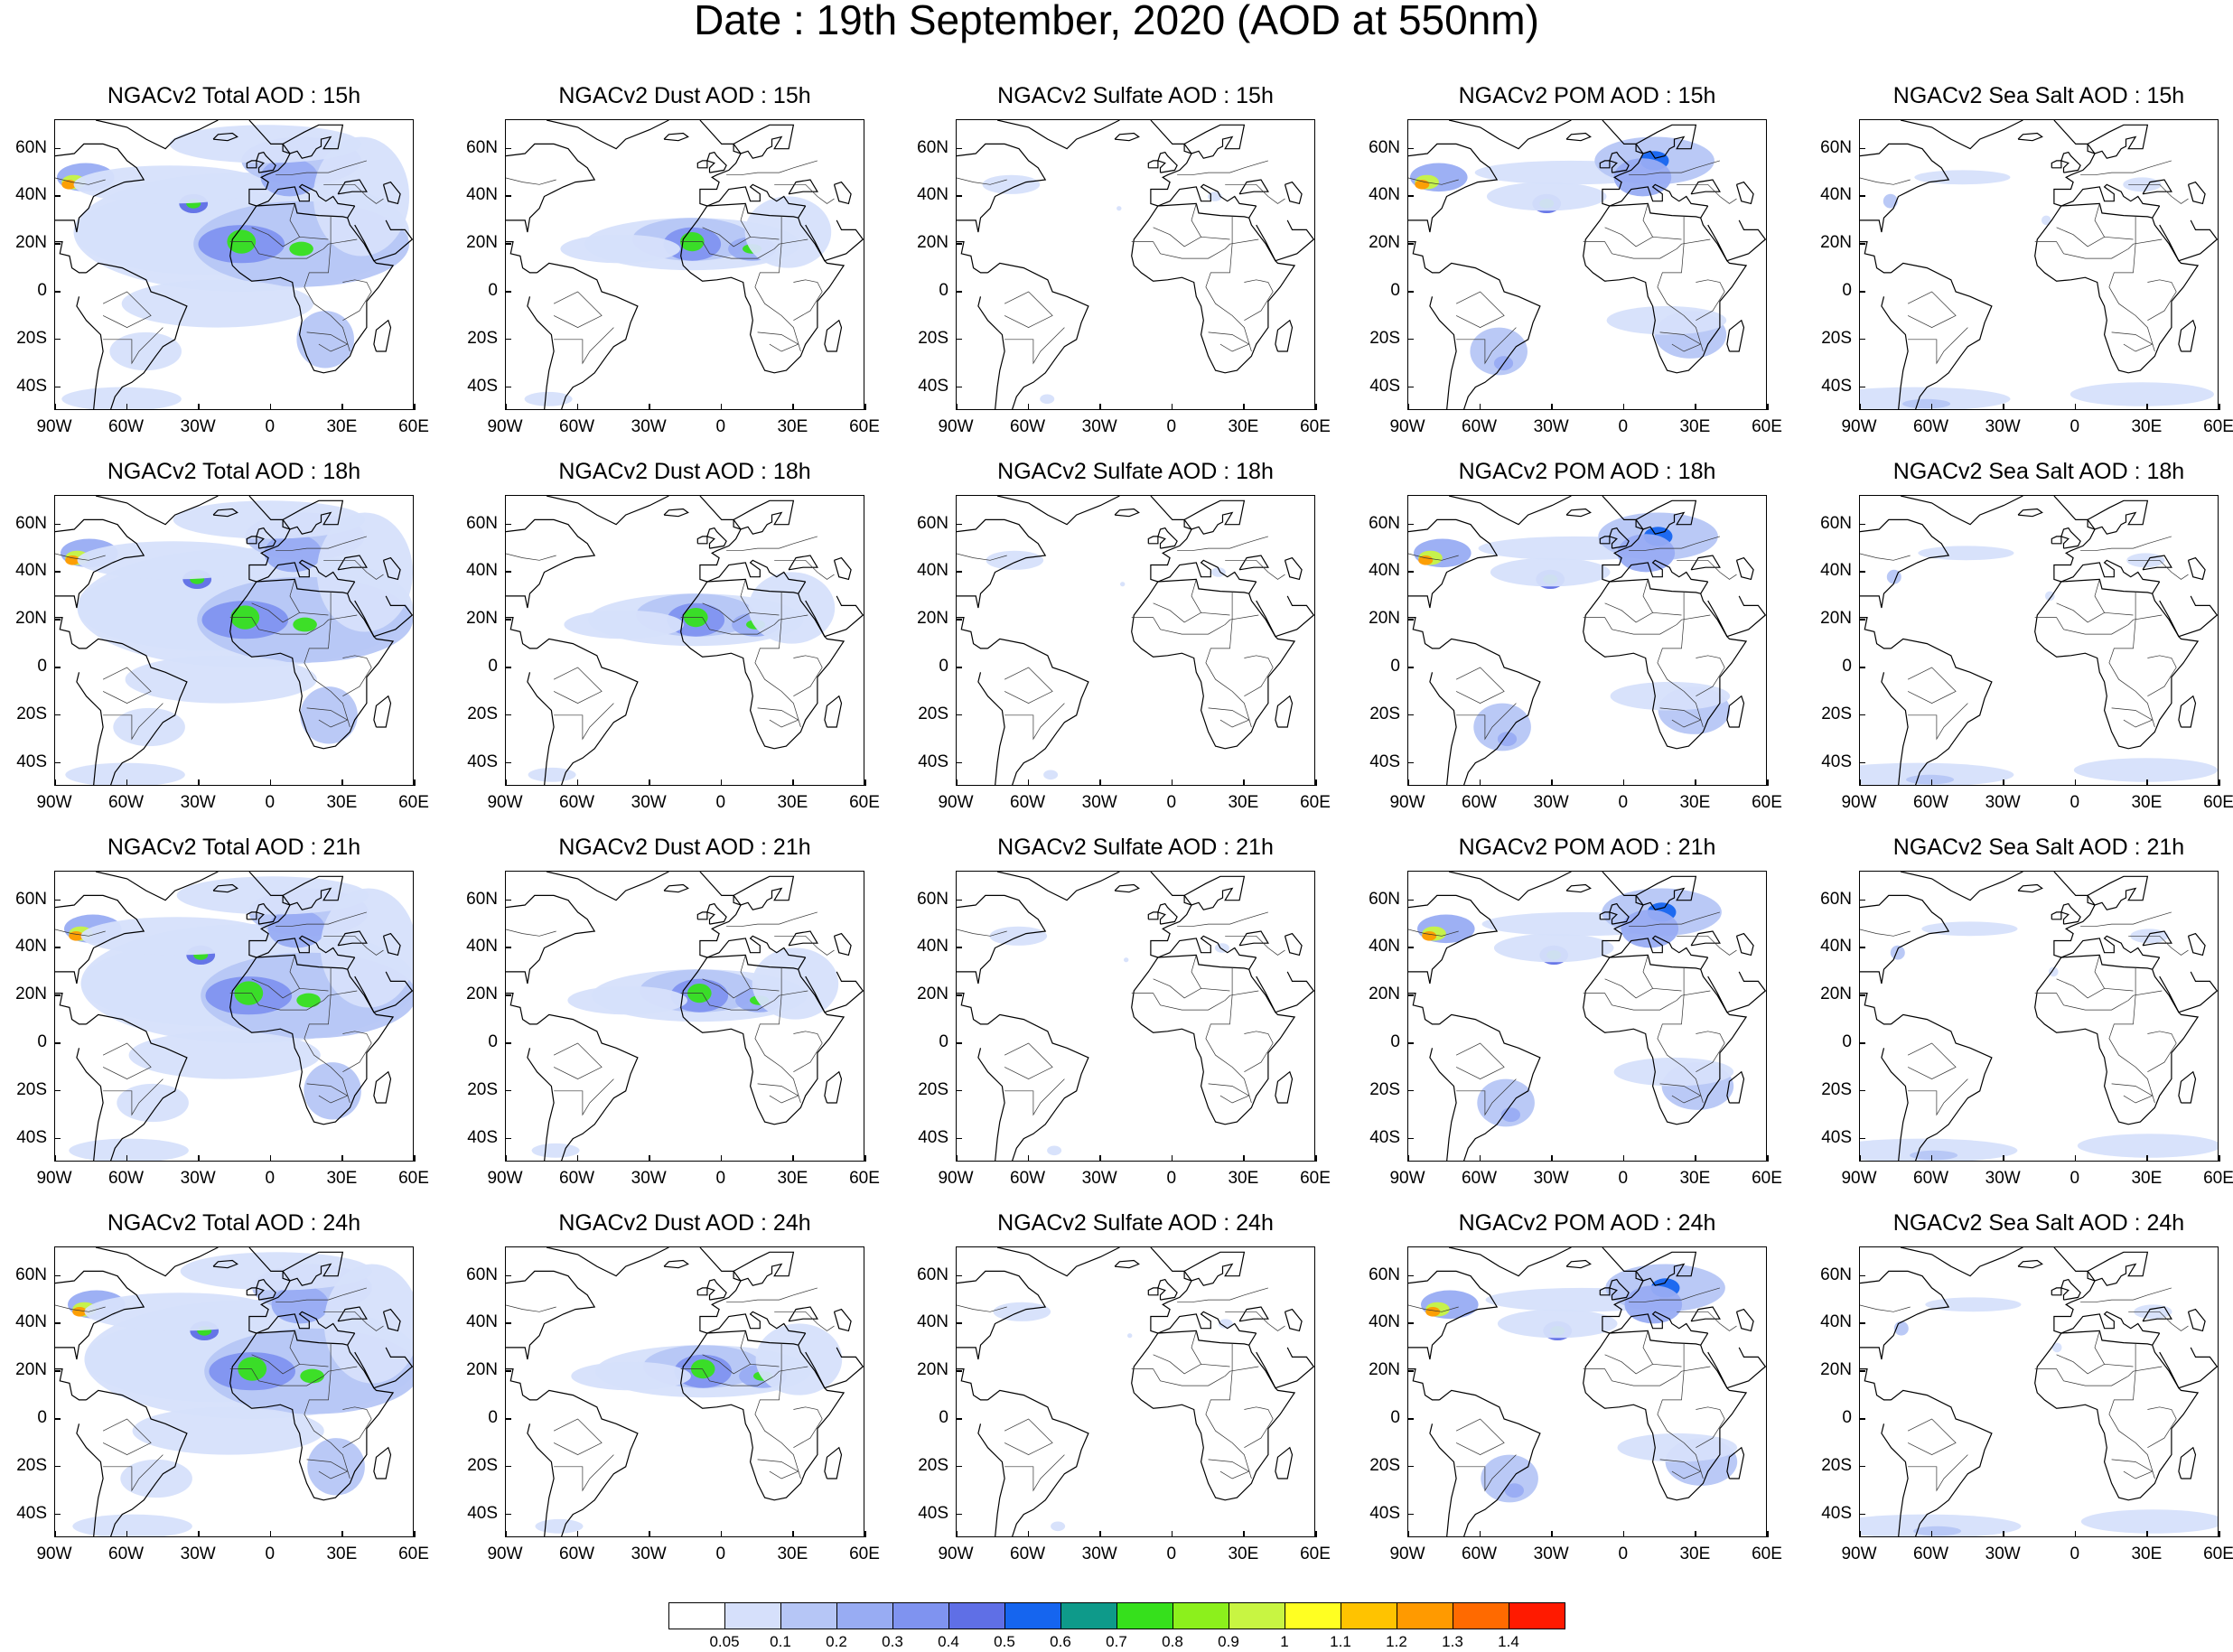 The width and height of the screenshot is (2233, 1652). Describe the element at coordinates (31, 1089) in the screenshot. I see `lat-label: 20S` at that location.